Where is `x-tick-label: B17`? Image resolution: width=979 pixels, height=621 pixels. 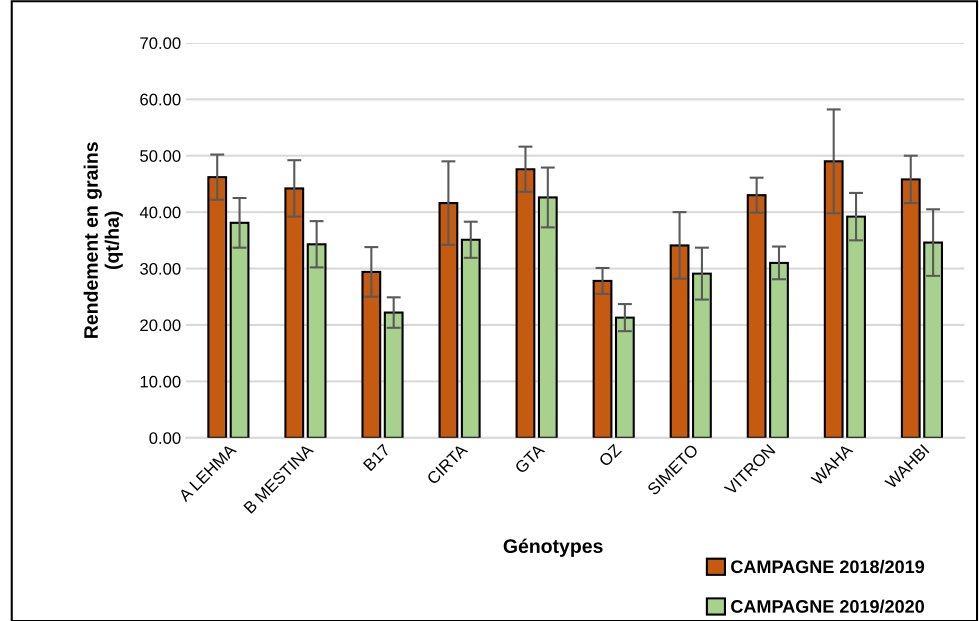 x-tick-label: B17 is located at coordinates (376, 458).